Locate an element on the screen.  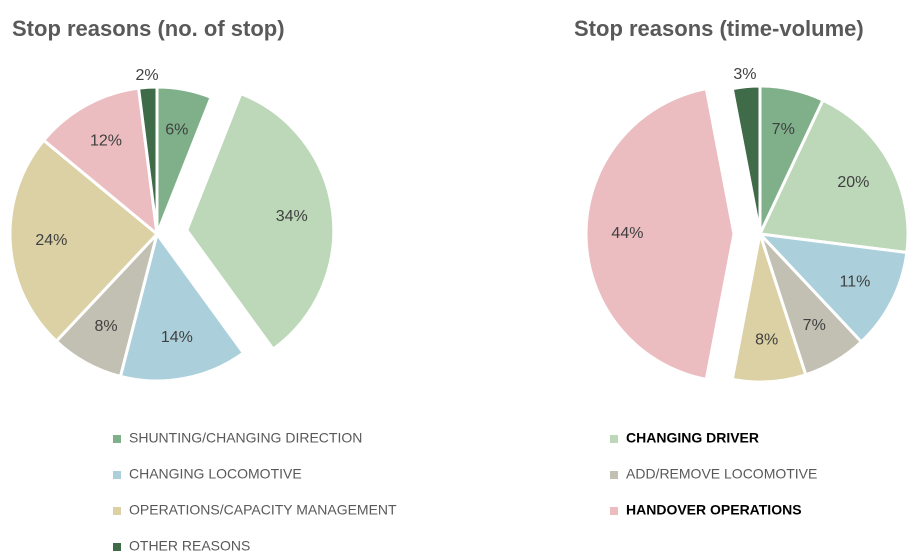
data-label: 34% is located at coordinates (292, 216).